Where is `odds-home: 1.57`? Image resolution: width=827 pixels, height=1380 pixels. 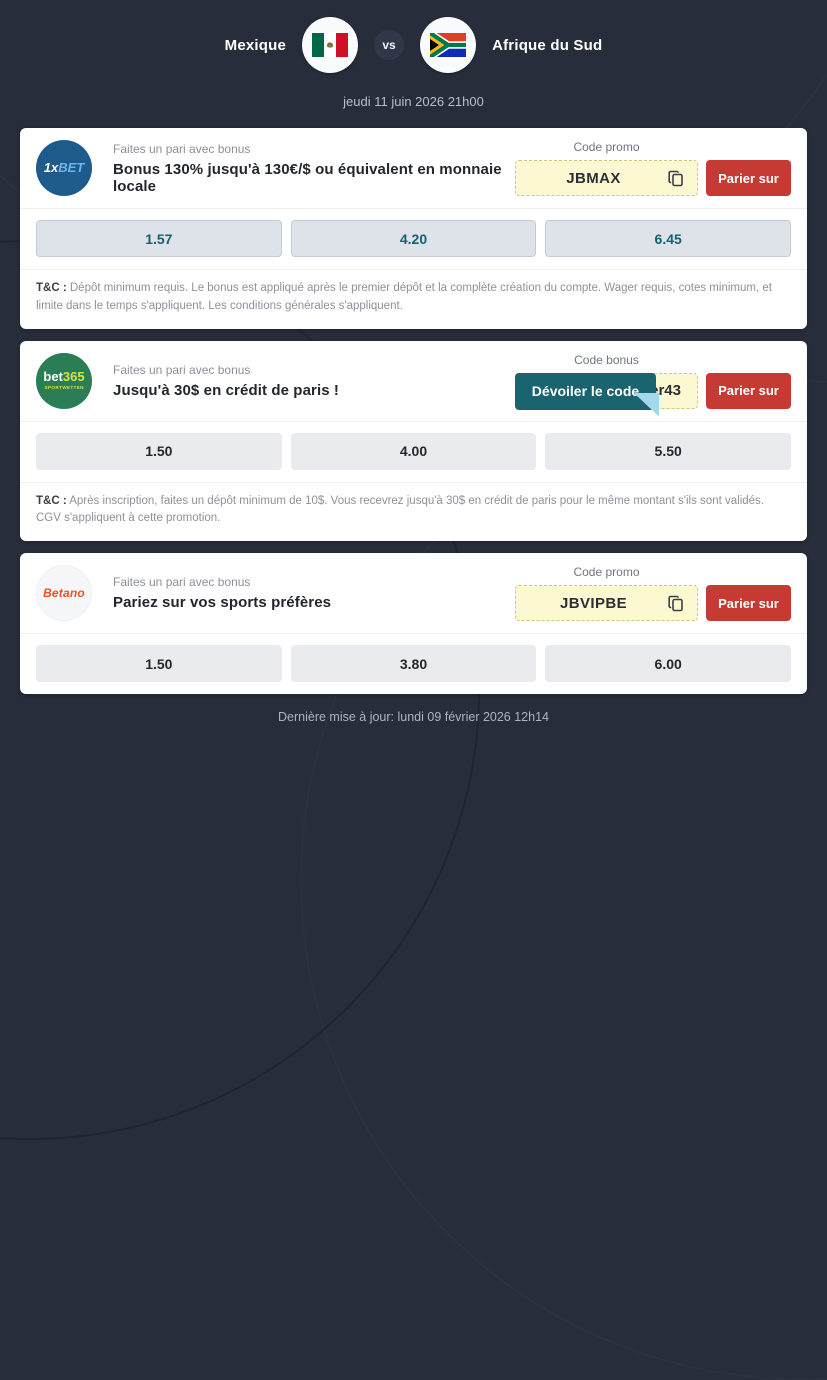
odds-home: 1.57 is located at coordinates (159, 238).